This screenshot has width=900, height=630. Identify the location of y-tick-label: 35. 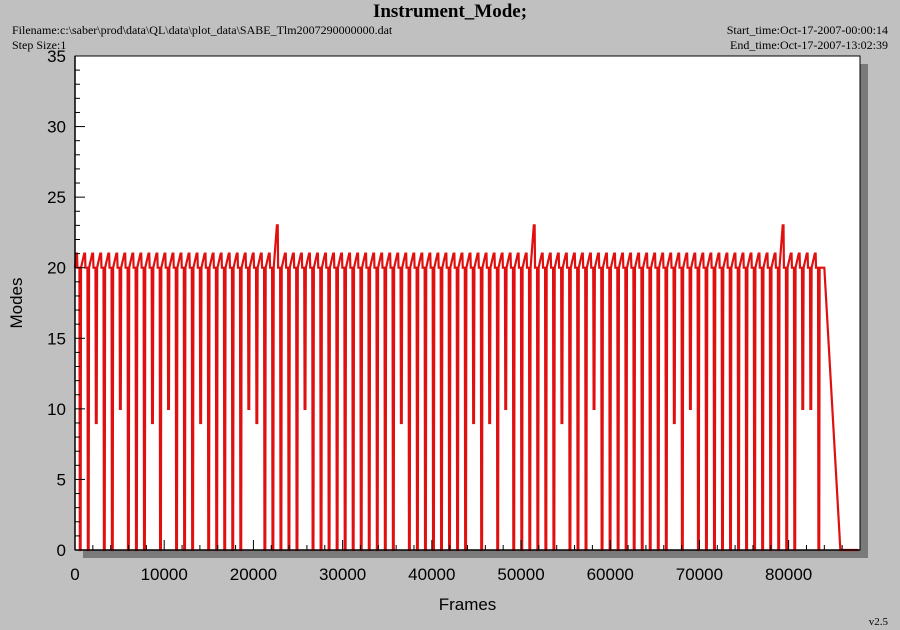
(56, 56).